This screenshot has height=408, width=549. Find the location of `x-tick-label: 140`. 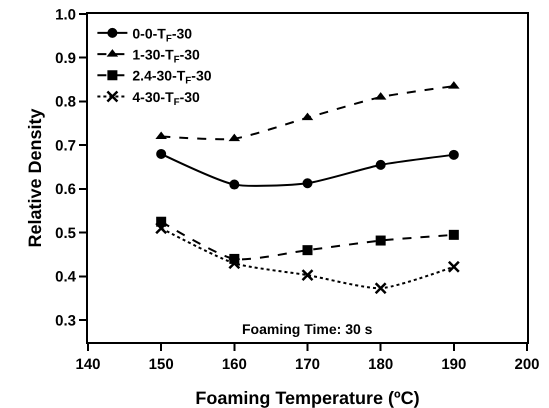

x-tick-label: 140 is located at coordinates (88, 364).